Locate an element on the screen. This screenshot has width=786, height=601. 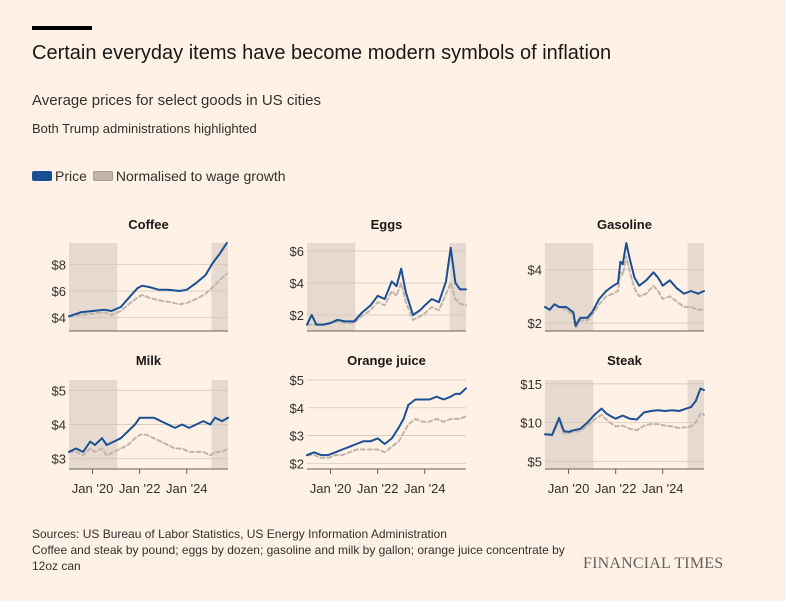
milk-ytick-label: $4 is located at coordinates (59, 425).